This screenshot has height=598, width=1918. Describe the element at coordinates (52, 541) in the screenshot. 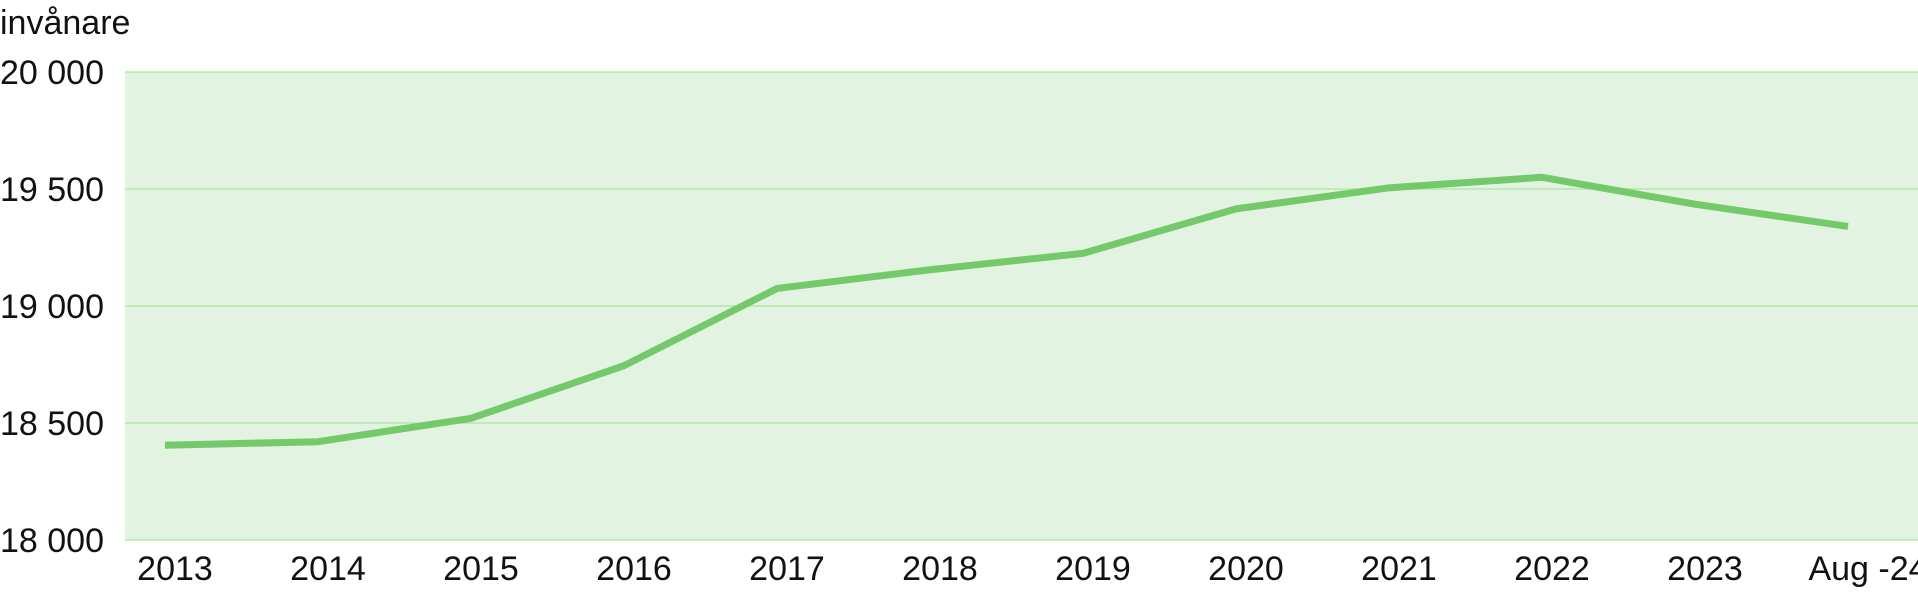

I see `y-tick-label: 18 000` at that location.